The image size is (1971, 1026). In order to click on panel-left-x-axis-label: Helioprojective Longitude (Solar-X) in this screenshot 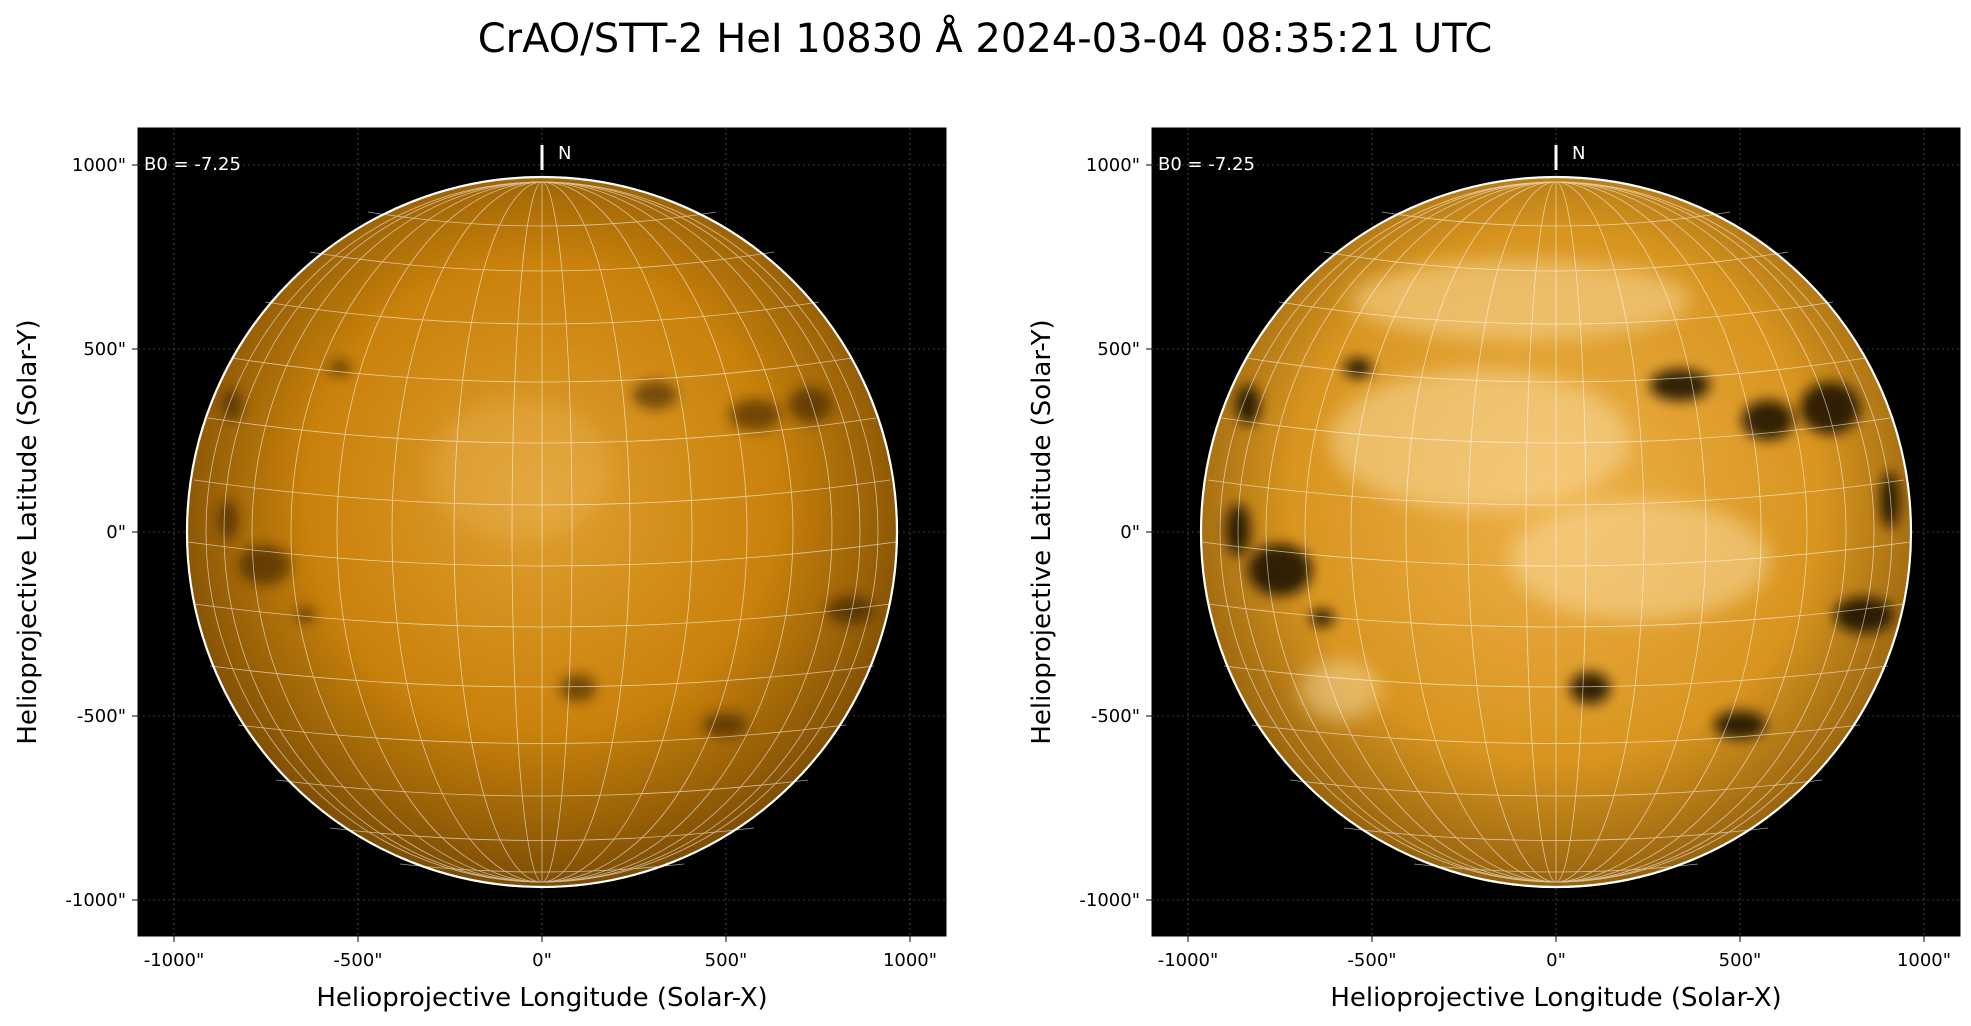, I will do `click(541, 998)`.